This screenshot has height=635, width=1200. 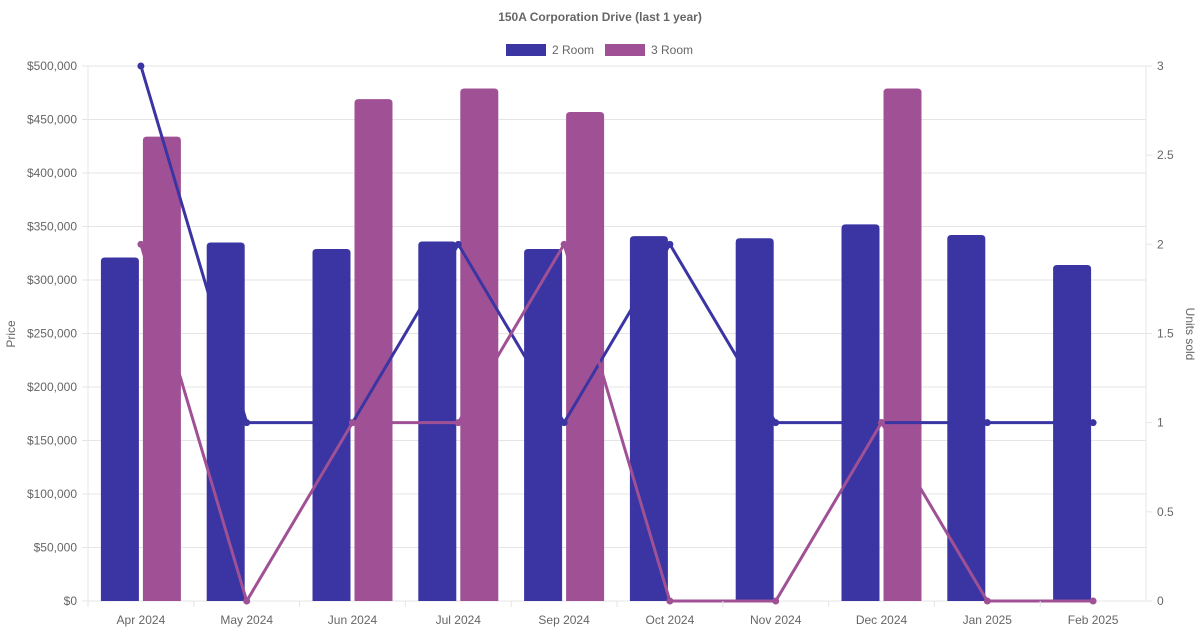 What do you see at coordinates (141, 620) in the screenshot?
I see `x-tick-label: Apr 2024` at bounding box center [141, 620].